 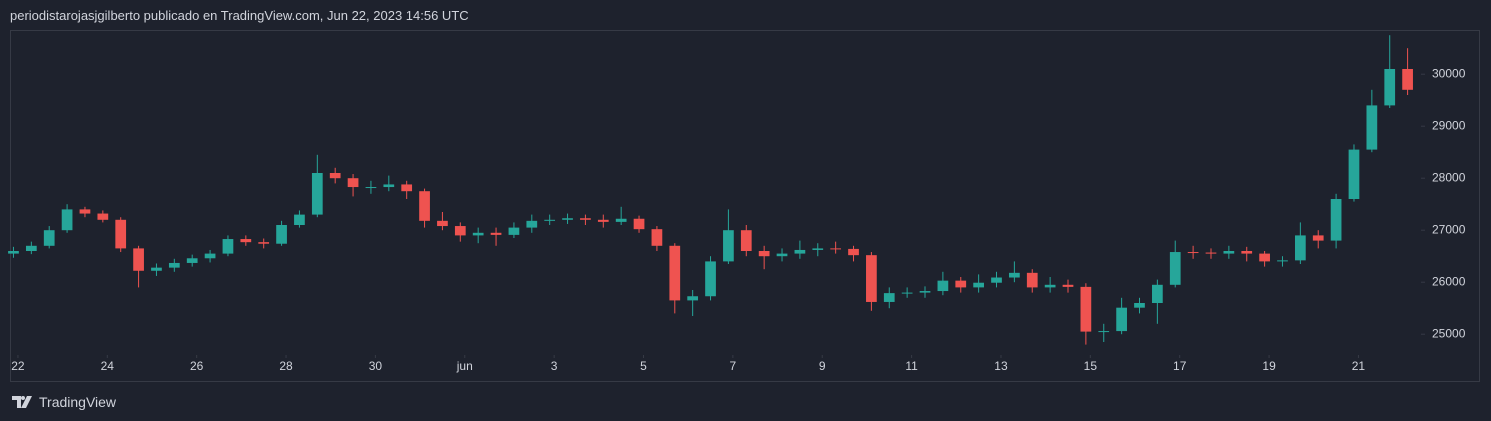 What do you see at coordinates (1091, 366) in the screenshot?
I see `x-tick-label: 15` at bounding box center [1091, 366].